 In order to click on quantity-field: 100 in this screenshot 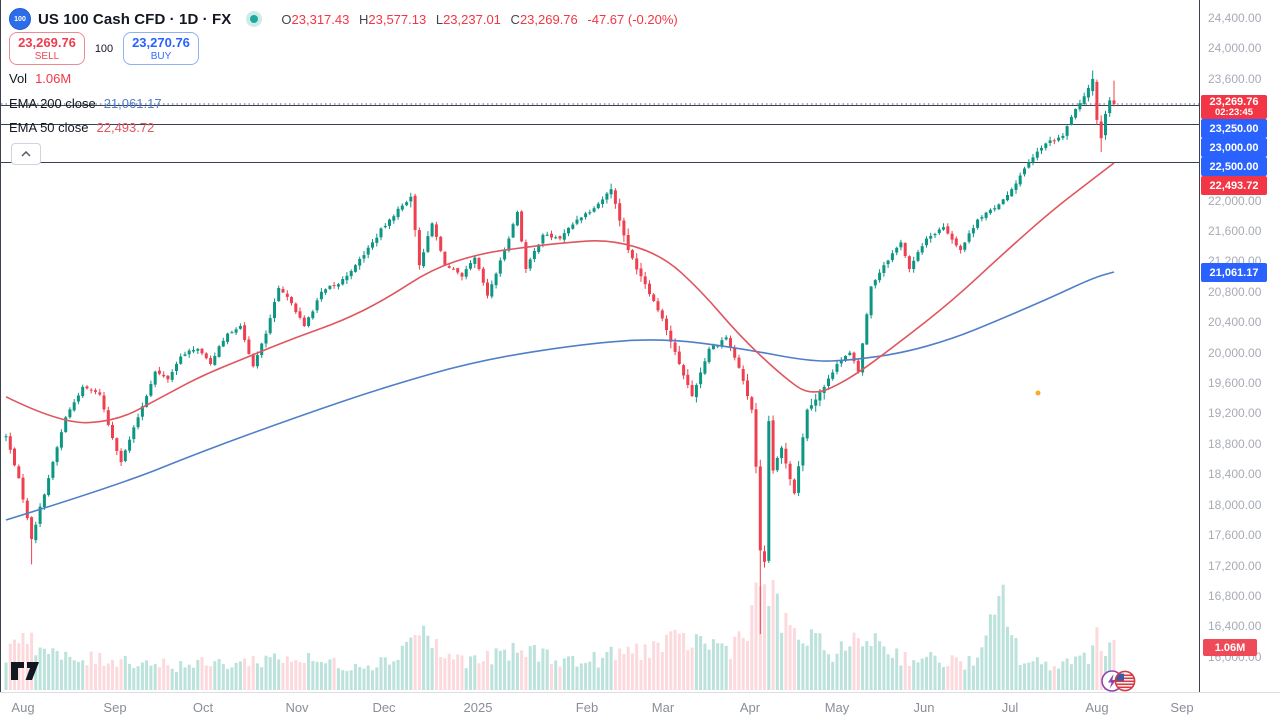, I will do `click(104, 48)`.